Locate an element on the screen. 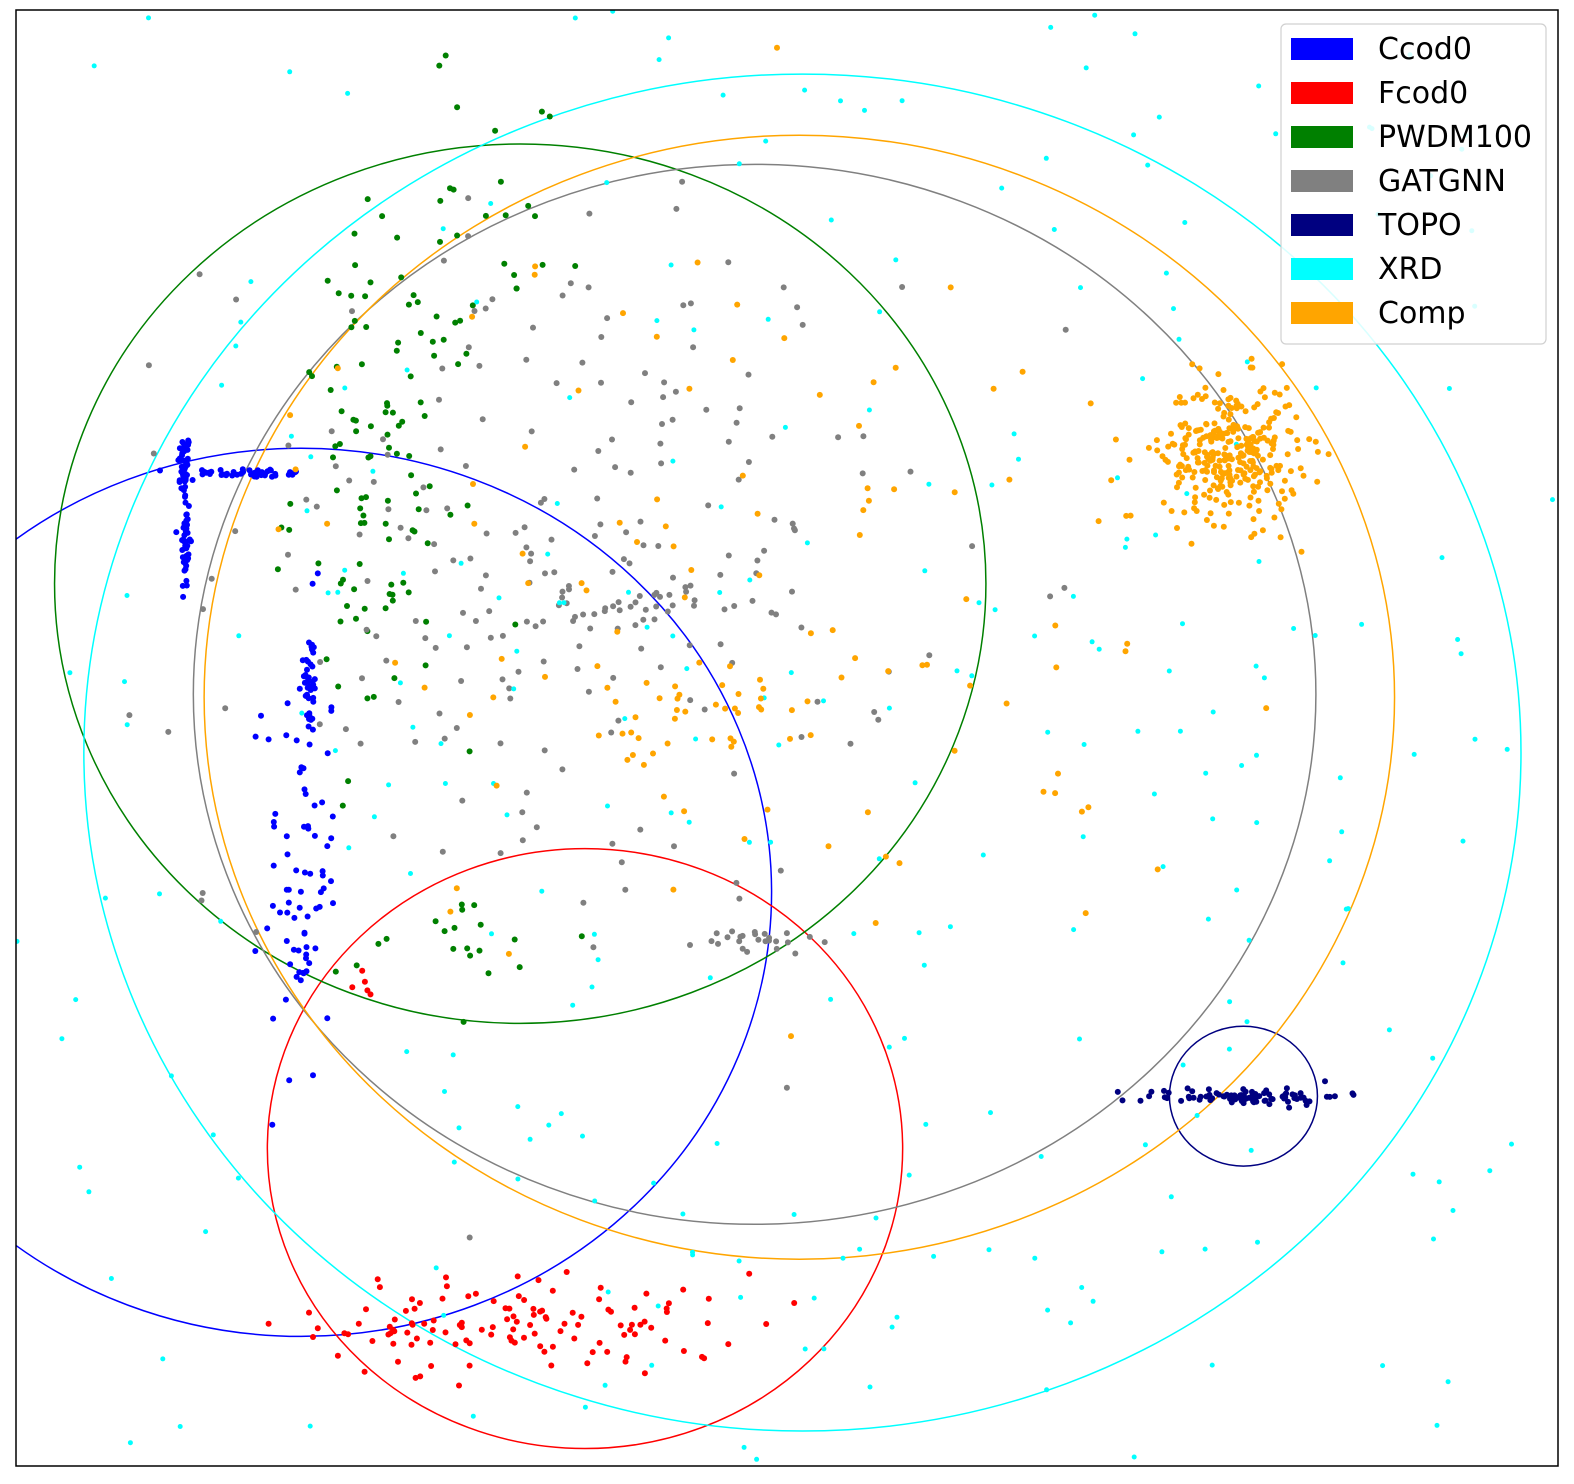  legend-label-xrd: XRD is located at coordinates (1410, 269).